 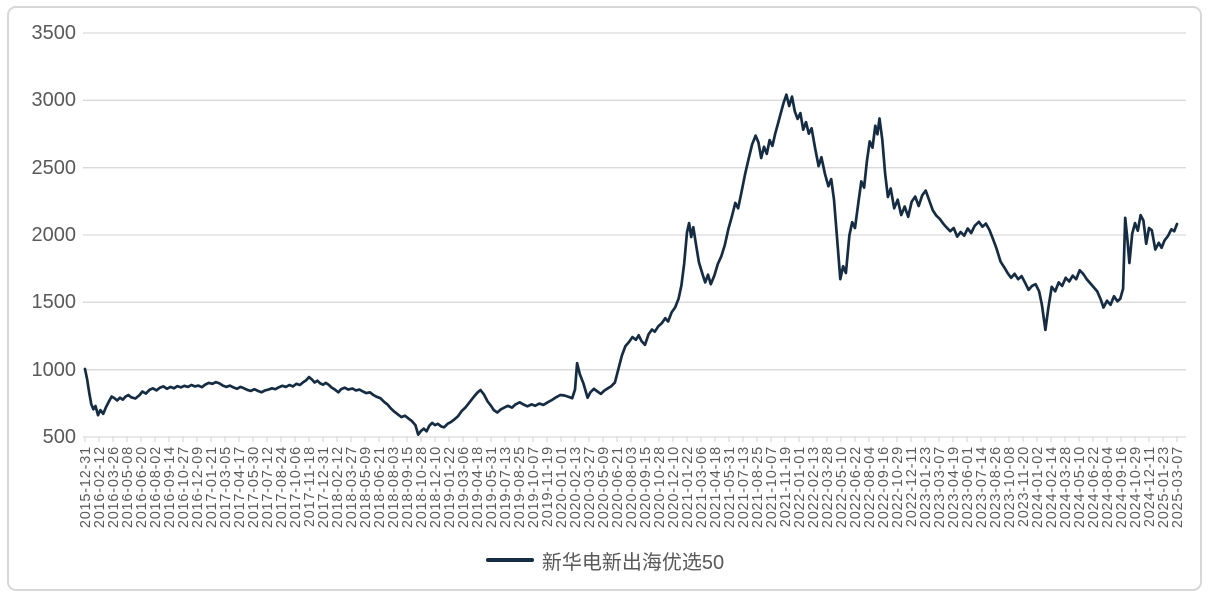 I want to click on x-axis-tick-label: 2021-11-19, so click(x=785, y=487).